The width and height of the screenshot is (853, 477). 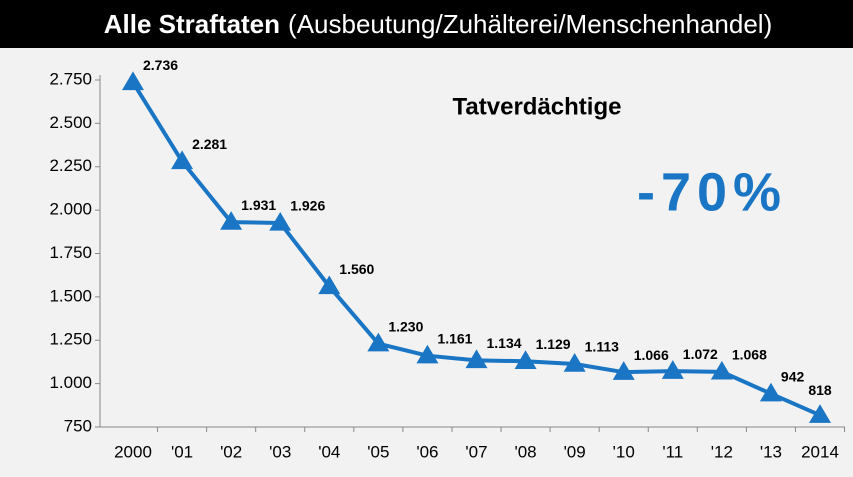 I want to click on y-tick-label: 2.750, so click(x=70, y=78).